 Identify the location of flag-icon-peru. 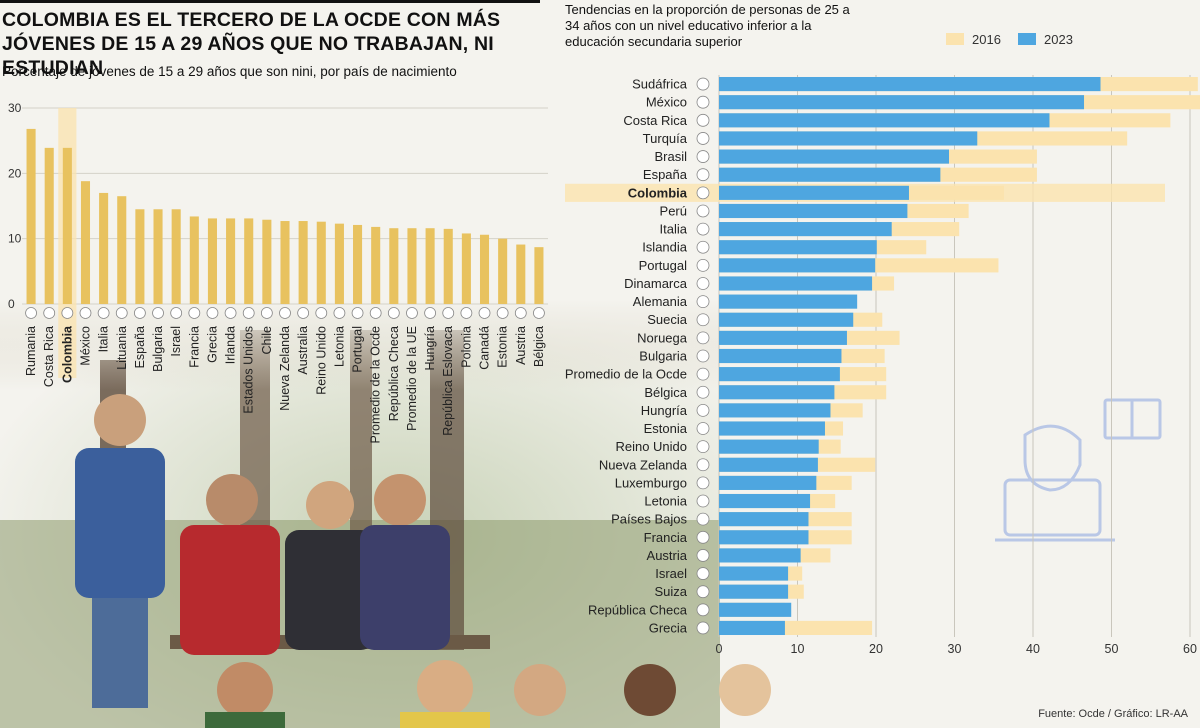
(703, 211).